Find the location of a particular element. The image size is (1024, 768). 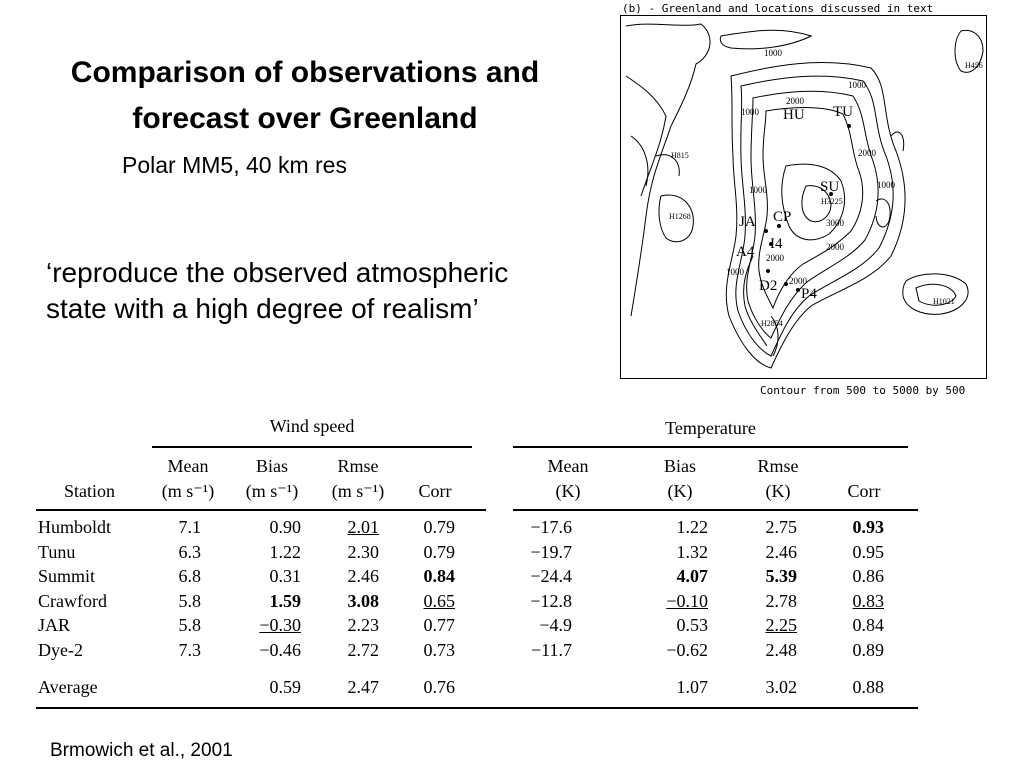

slide-subtitle: Polar MM5, 40 km res is located at coordinates (234, 165).